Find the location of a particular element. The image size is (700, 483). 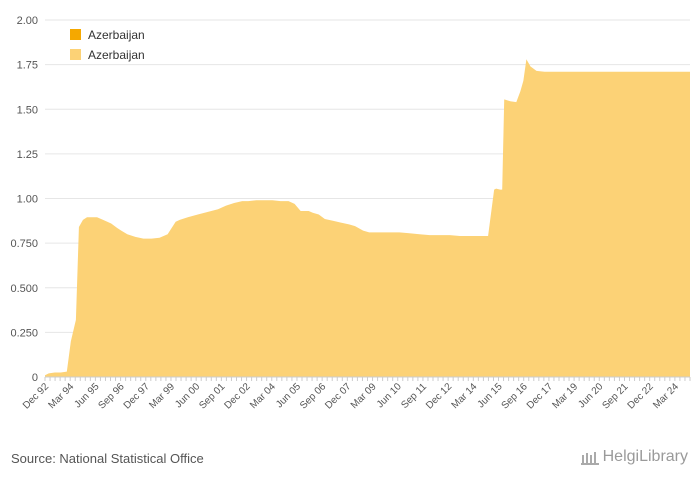

x-tick-label: Mar 99 is located at coordinates (162, 396).